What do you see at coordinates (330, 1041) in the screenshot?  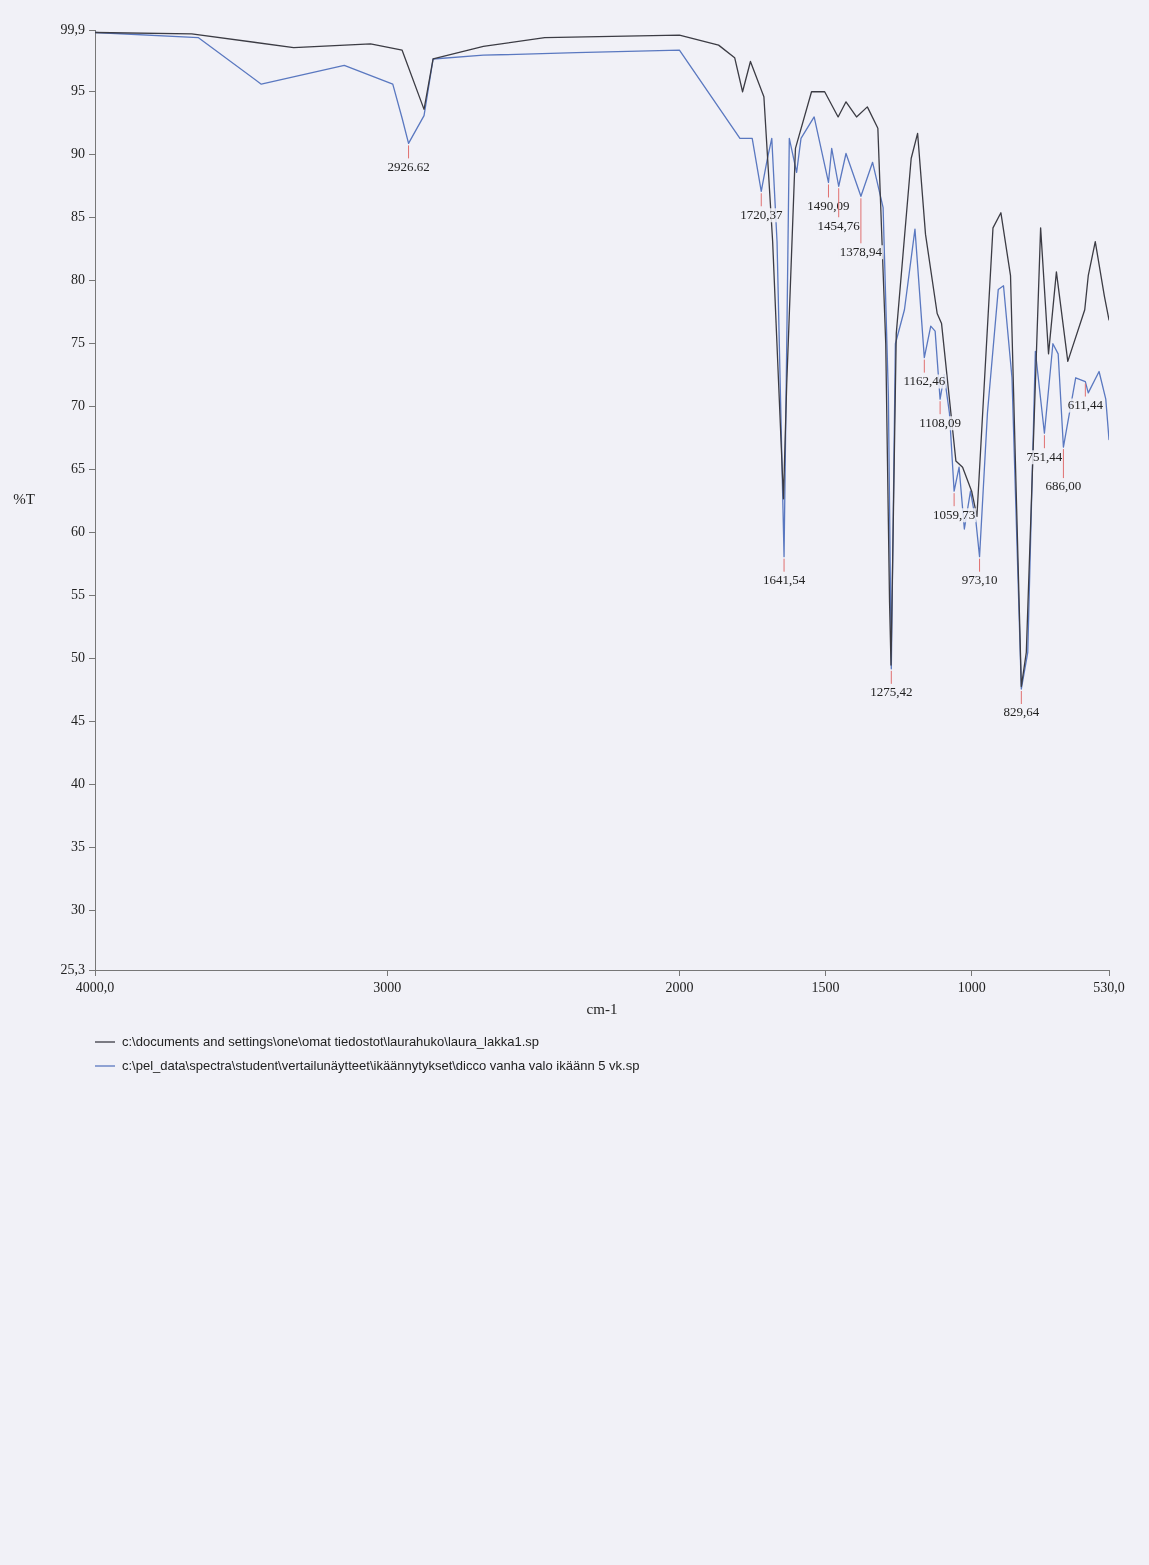 I see `legend-label: c:\documents and settings\one\omat tiedostot\laurahuko\laura_lakka1.sp` at bounding box center [330, 1041].